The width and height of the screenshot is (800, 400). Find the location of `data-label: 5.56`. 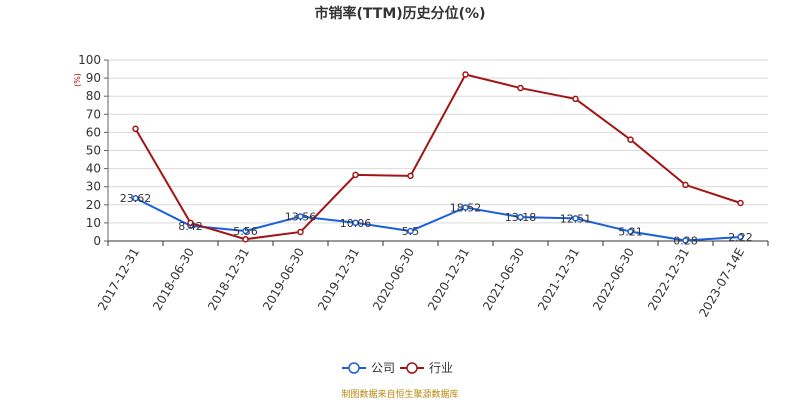

data-label: 5.56 is located at coordinates (245, 231).